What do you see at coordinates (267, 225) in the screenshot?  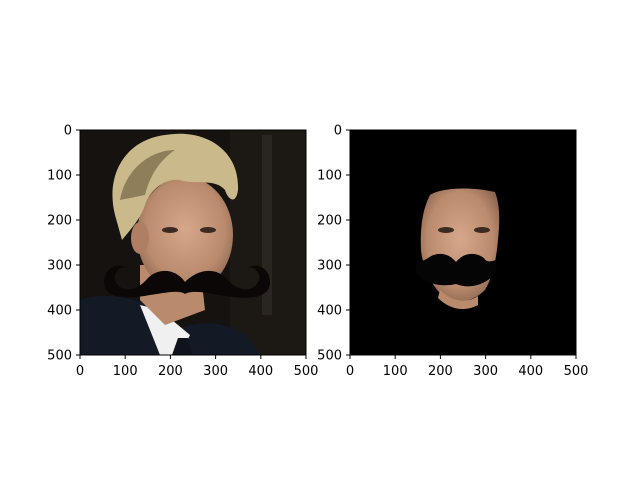 I see `photo-pillar` at bounding box center [267, 225].